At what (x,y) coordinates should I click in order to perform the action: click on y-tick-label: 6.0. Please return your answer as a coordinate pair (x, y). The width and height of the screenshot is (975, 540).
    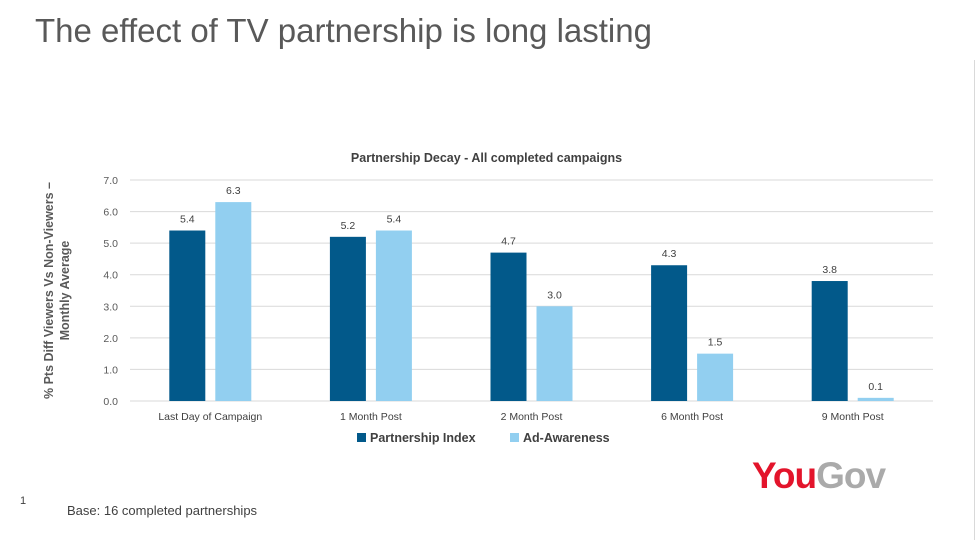
    Looking at the image, I should click on (110, 213).